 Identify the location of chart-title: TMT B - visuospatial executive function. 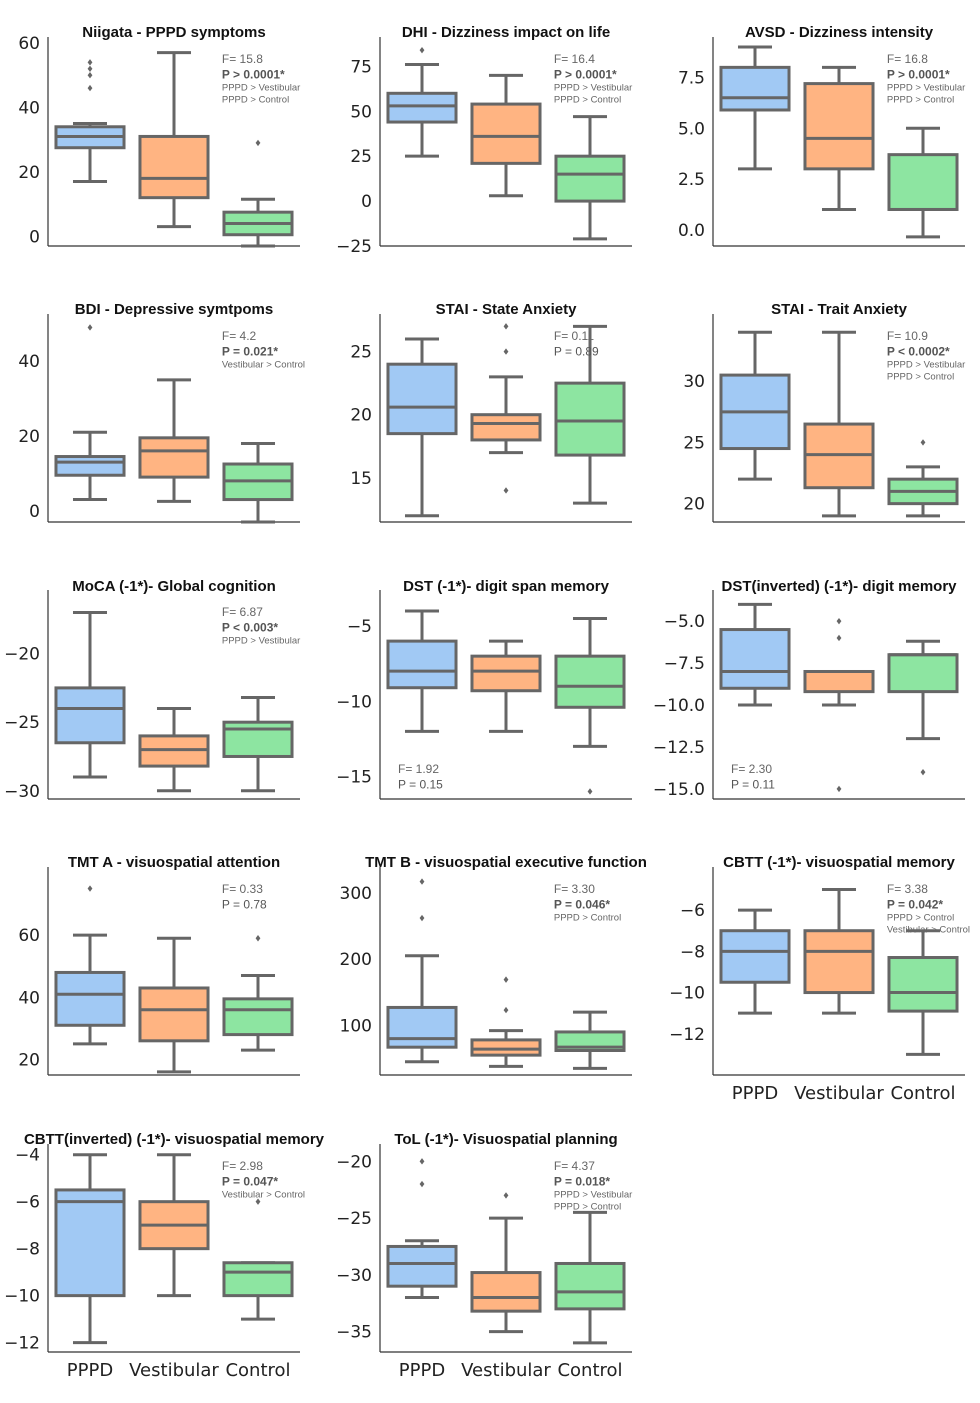
(506, 862).